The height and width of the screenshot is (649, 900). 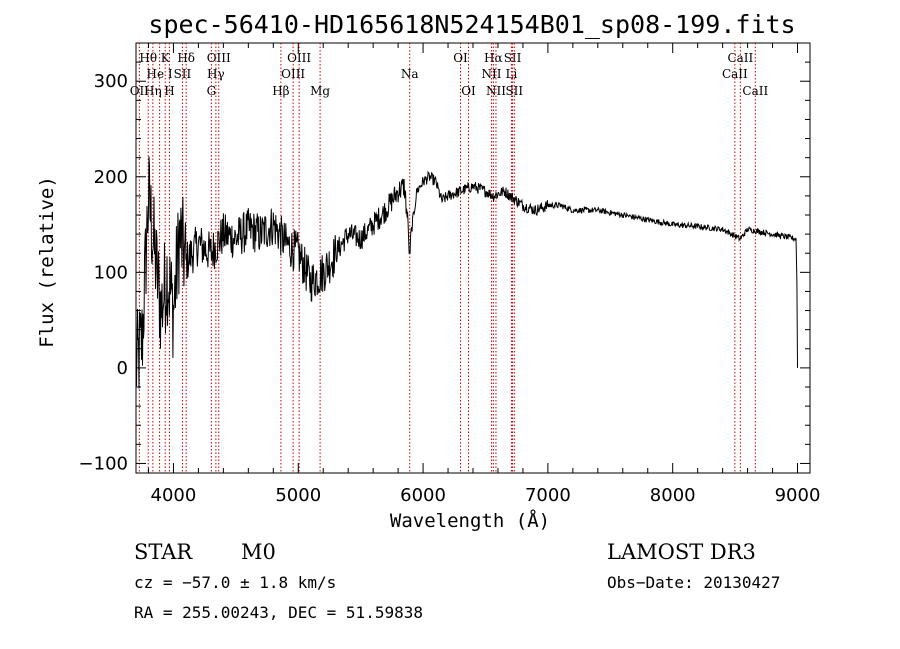 What do you see at coordinates (148, 58) in the screenshot?
I see `spectral-line-label: Hθ` at bounding box center [148, 58].